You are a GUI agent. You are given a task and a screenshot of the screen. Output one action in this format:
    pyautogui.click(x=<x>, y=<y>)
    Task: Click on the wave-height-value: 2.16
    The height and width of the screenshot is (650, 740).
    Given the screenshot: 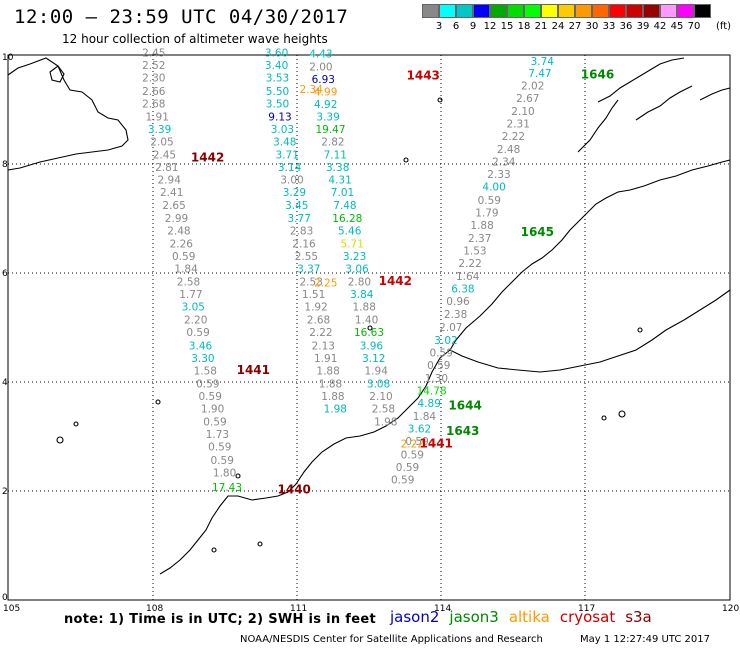 What is the action you would take?
    pyautogui.click(x=304, y=244)
    